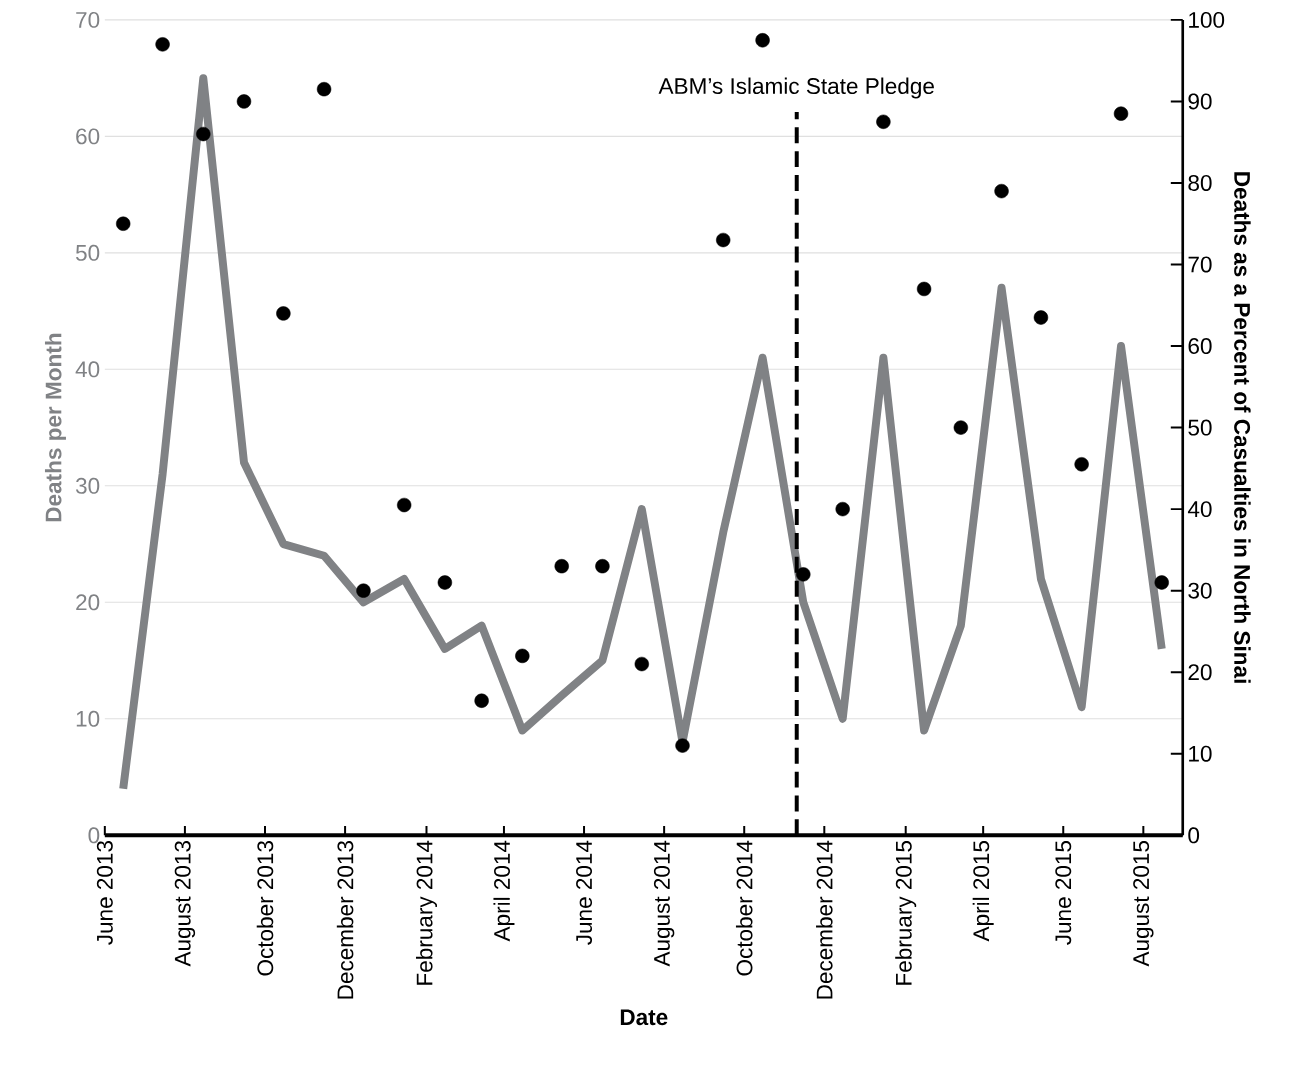  Describe the element at coordinates (185, 904) in the screenshot. I see `x-tick-label: August 2013` at that location.